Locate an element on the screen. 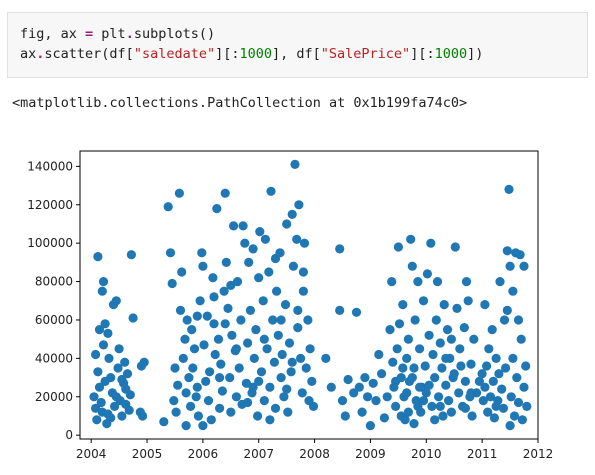 This screenshot has width=595, height=475. x-tick-label: 2004 is located at coordinates (91, 454).